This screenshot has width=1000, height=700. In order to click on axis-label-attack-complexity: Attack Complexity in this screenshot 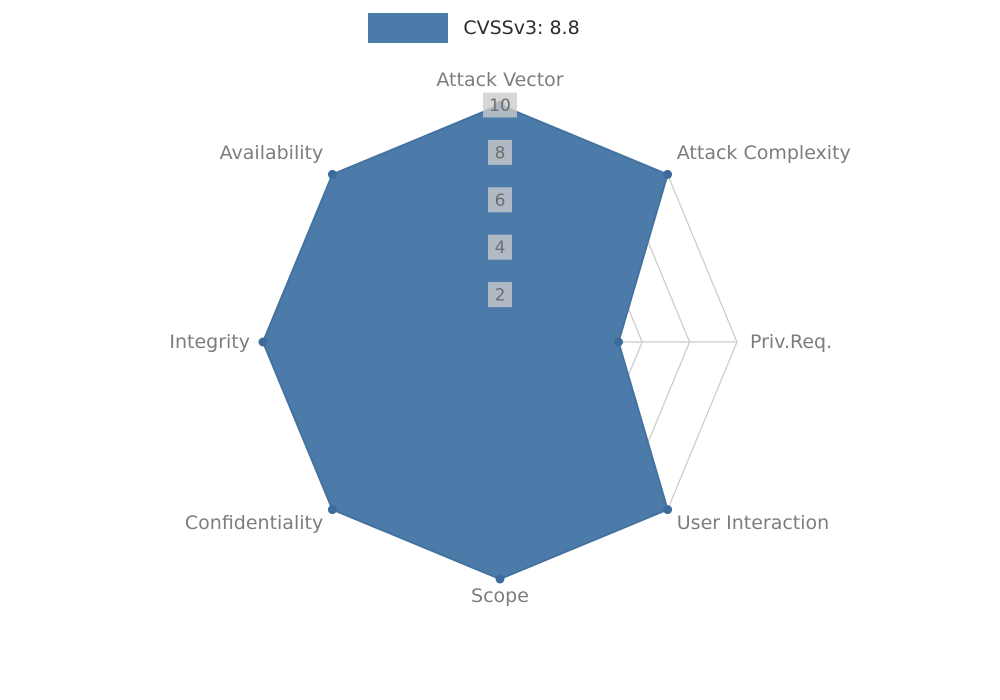, I will do `click(764, 153)`.